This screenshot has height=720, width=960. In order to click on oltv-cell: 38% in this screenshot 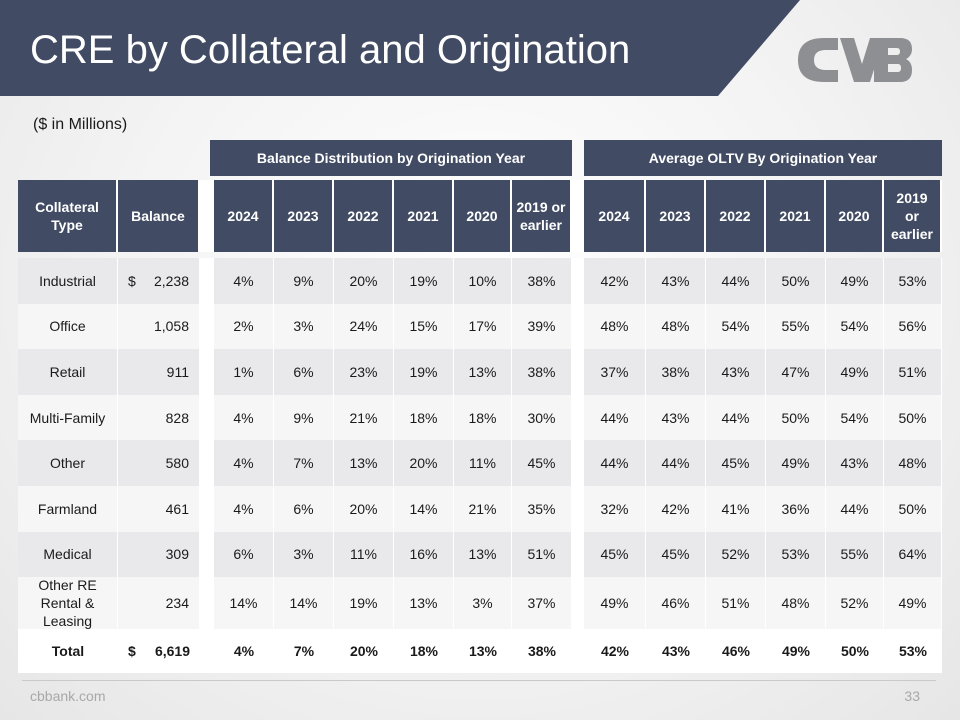, I will do `click(676, 372)`.